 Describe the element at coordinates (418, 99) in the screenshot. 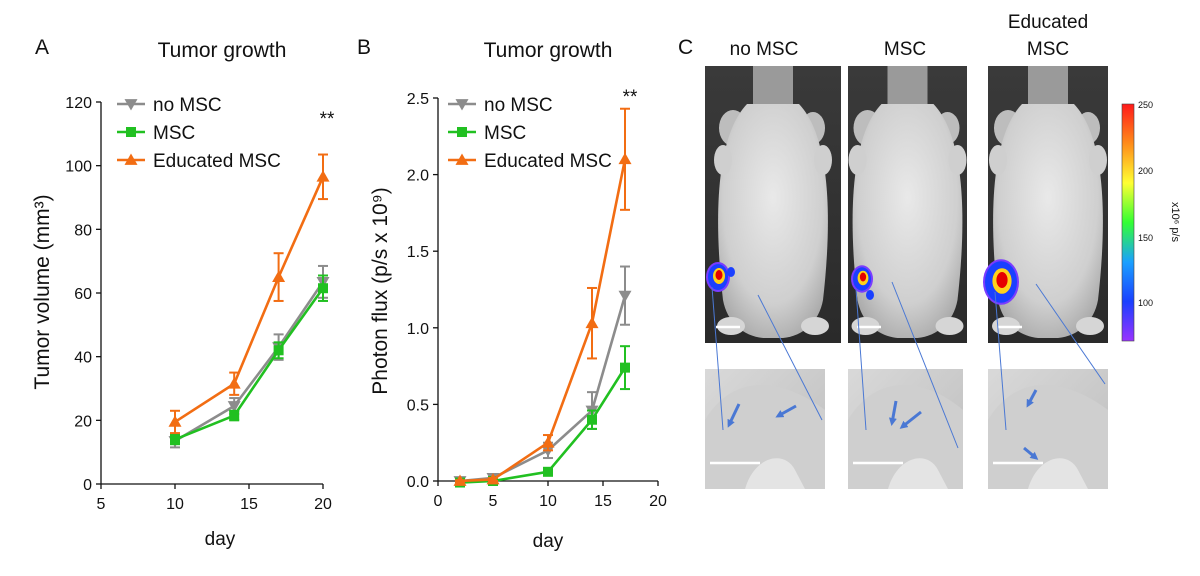

I see `chart-b-ytick-label: 2.5` at that location.